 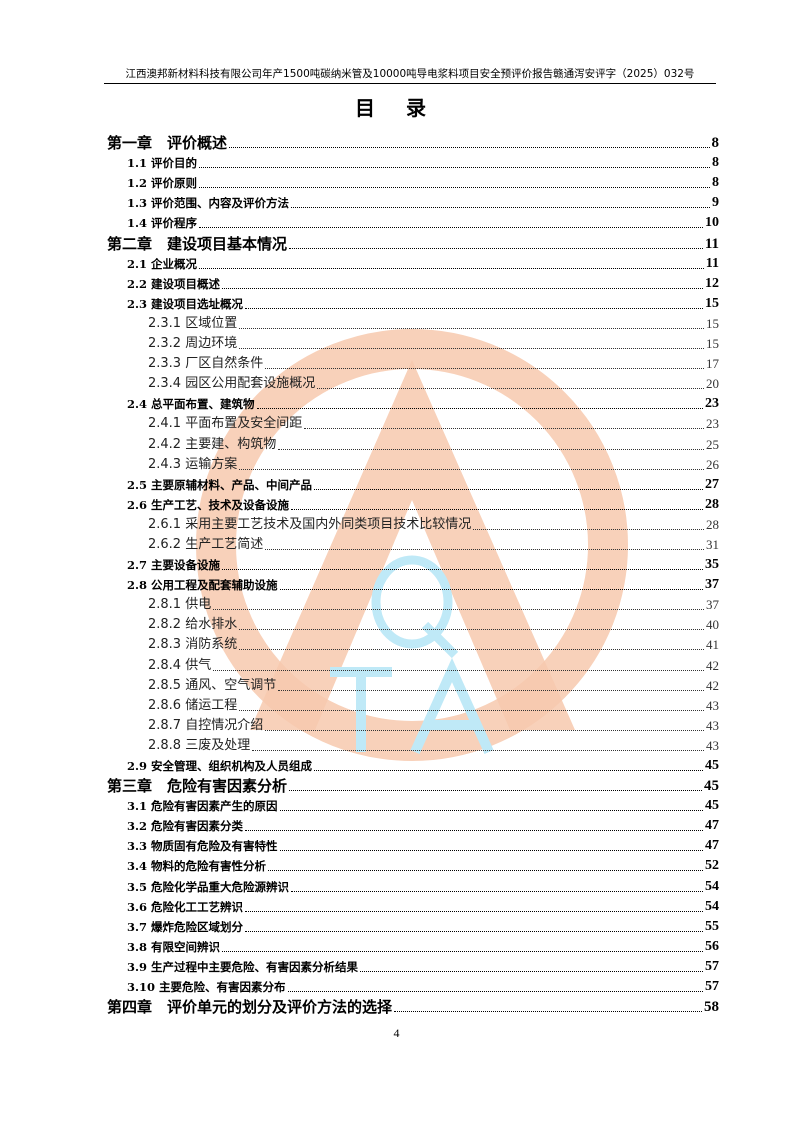 I want to click on toc-entry: 3.6 危险化工工艺辨识 54, so click(x=413, y=907).